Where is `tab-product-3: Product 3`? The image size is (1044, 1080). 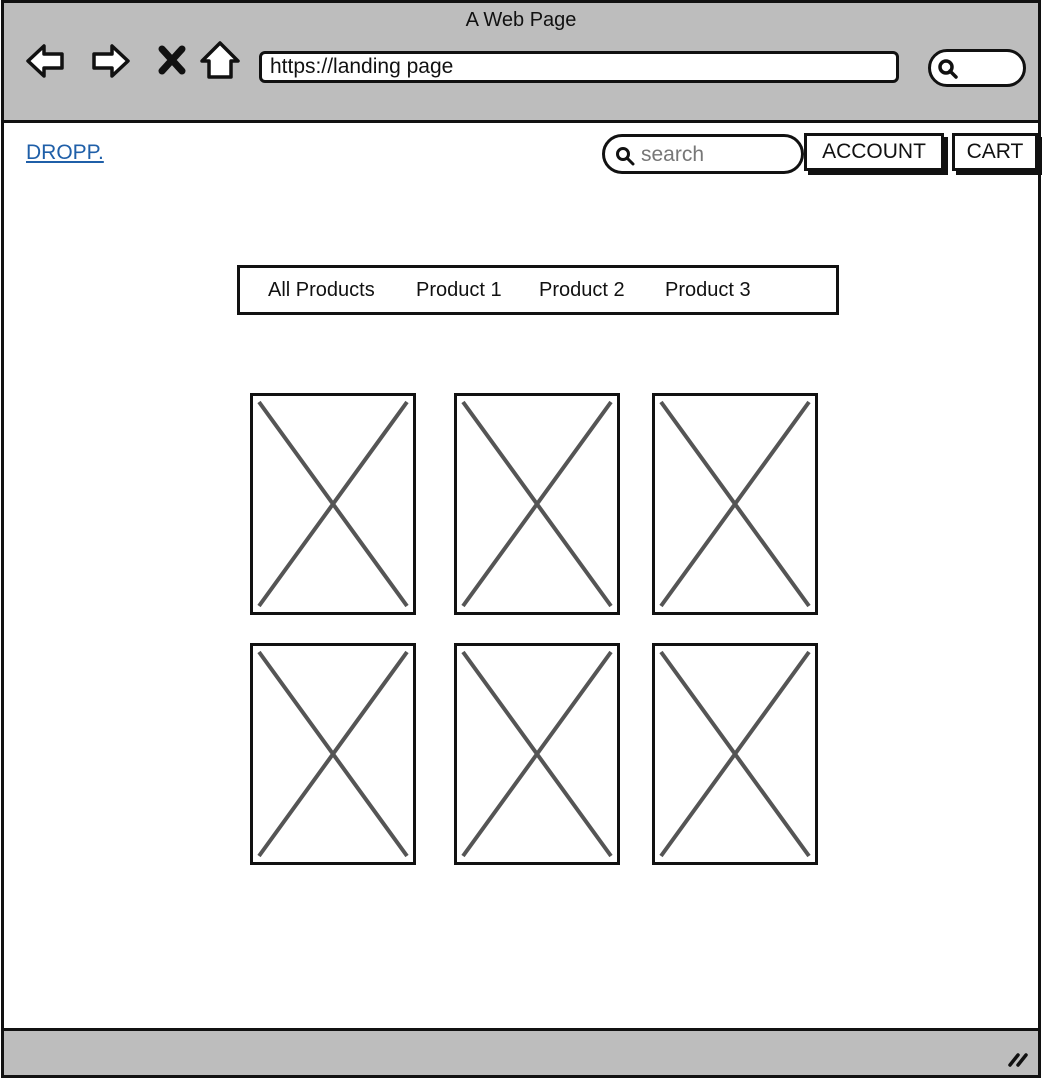 tab-product-3: Product 3 is located at coordinates (708, 290).